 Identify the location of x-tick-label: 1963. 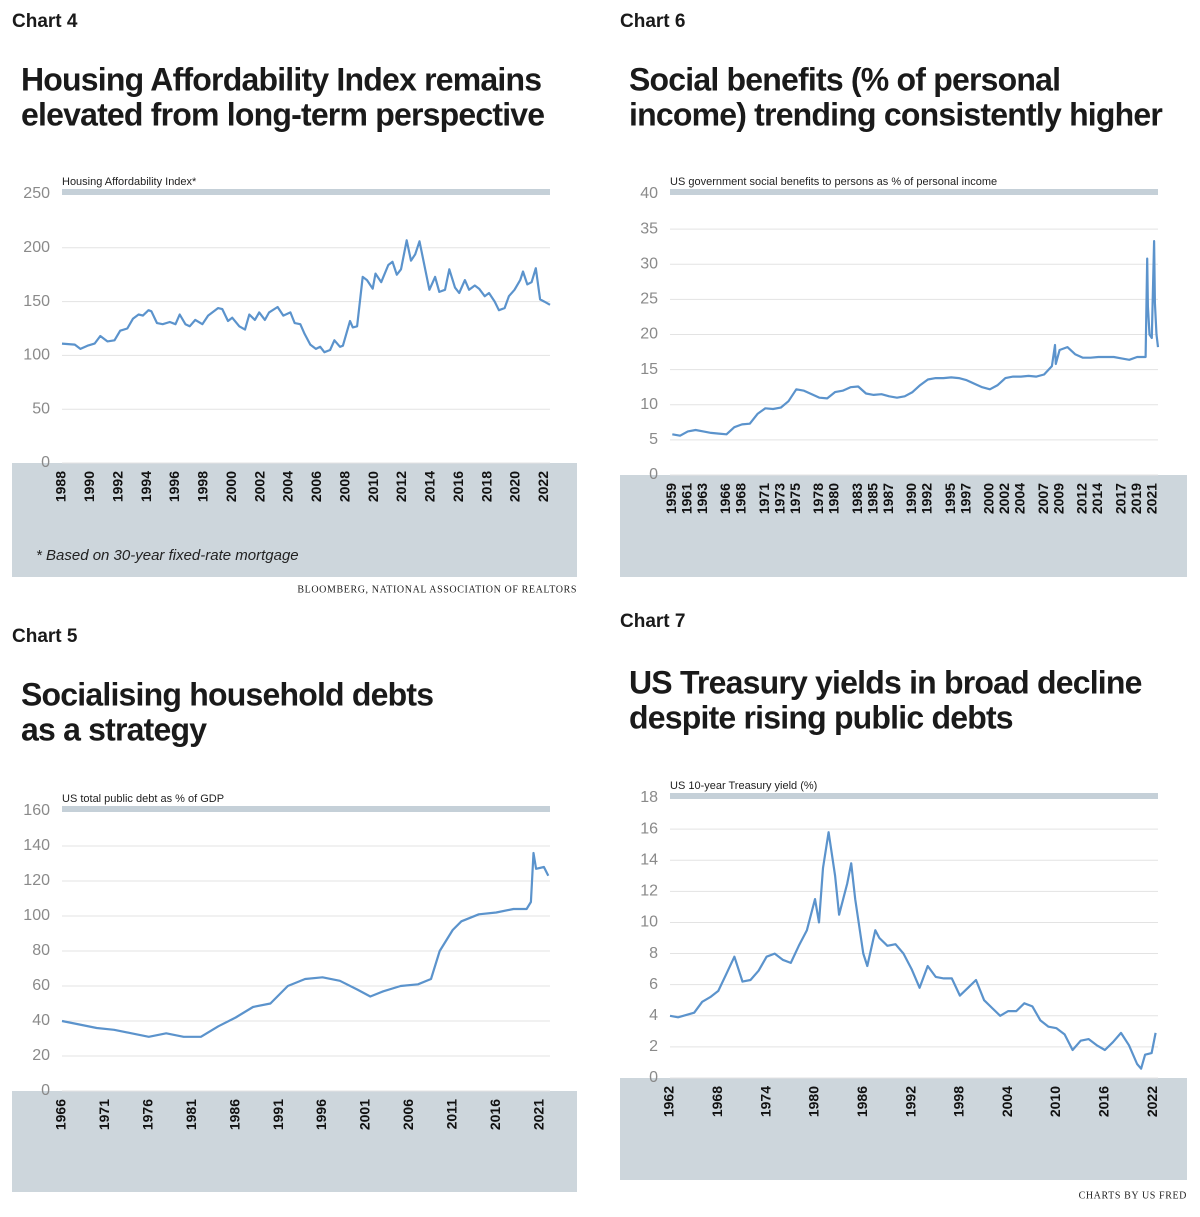
(702, 498).